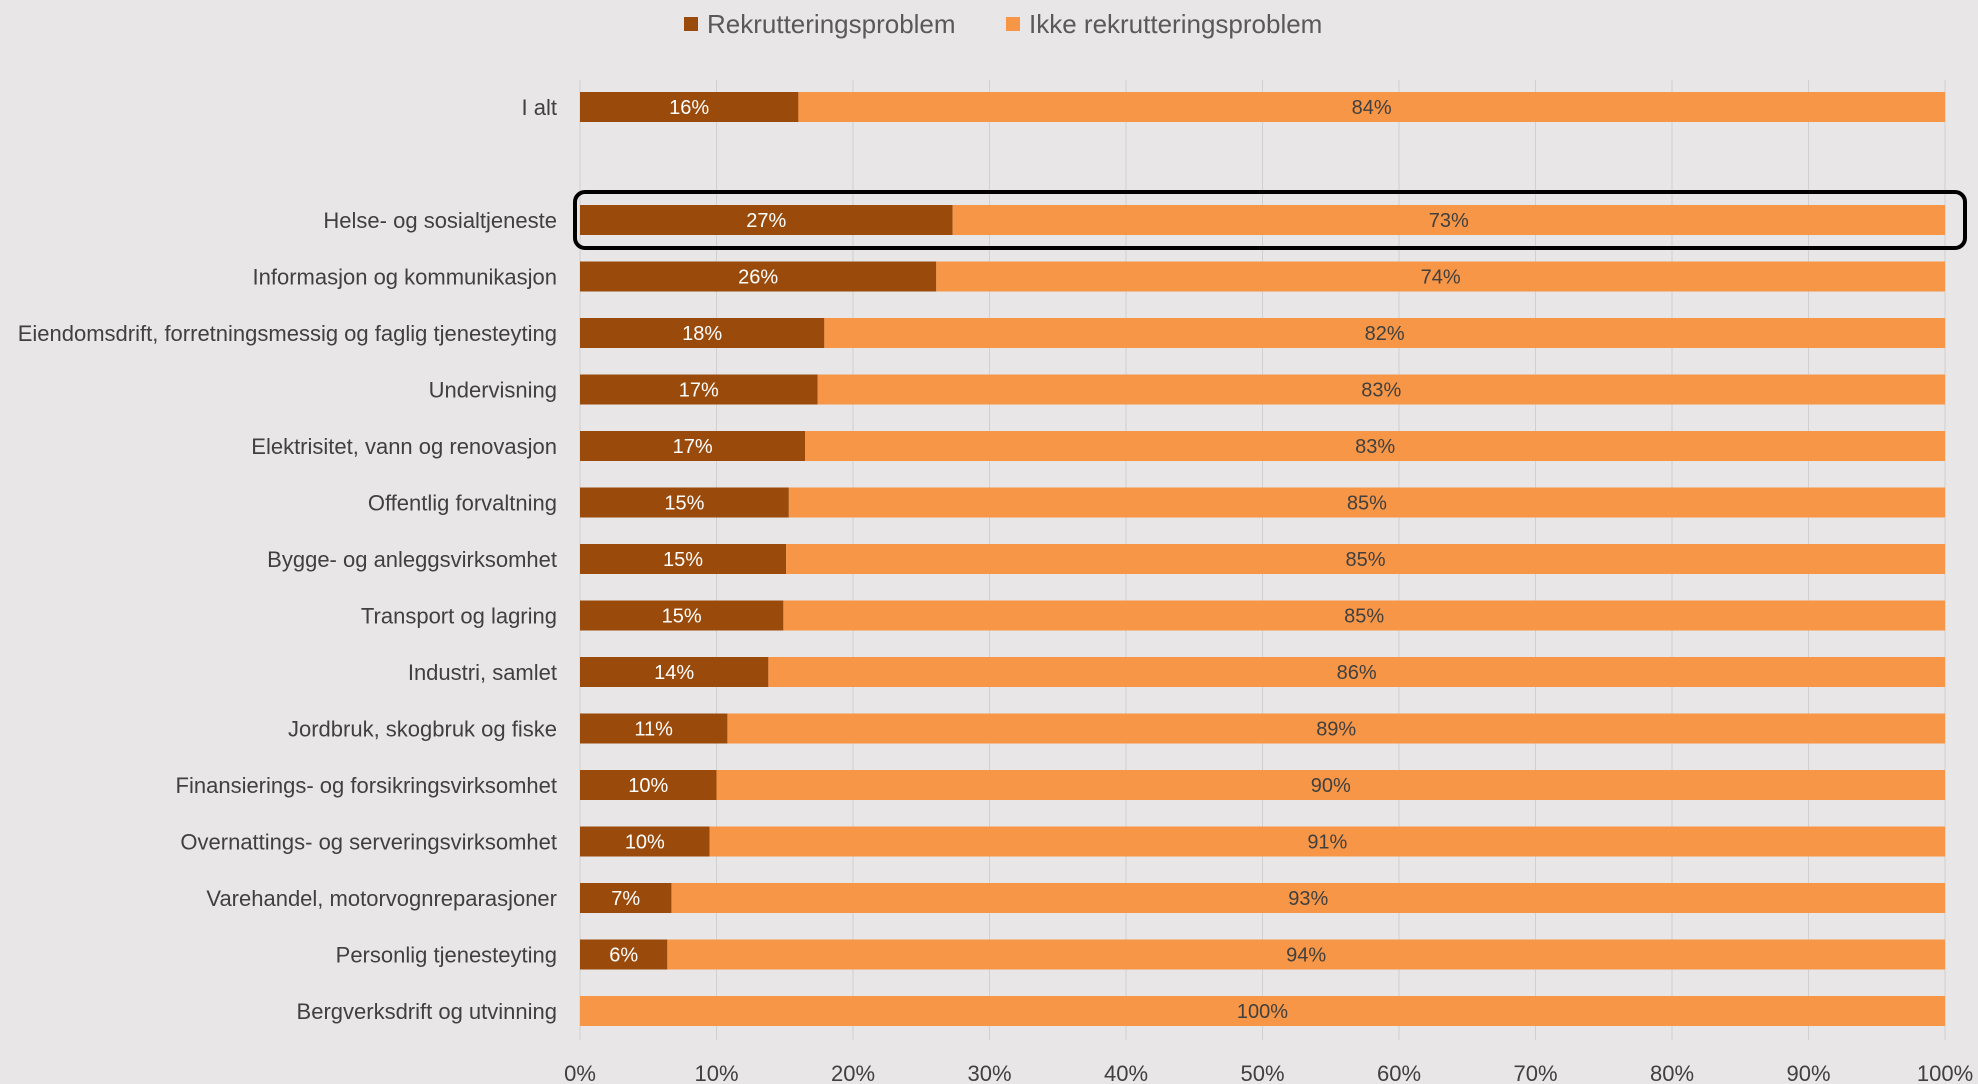 This screenshot has height=1084, width=1978. Describe the element at coordinates (404, 446) in the screenshot. I see `category-label: Elektrisitet, vann og renovasjon` at that location.